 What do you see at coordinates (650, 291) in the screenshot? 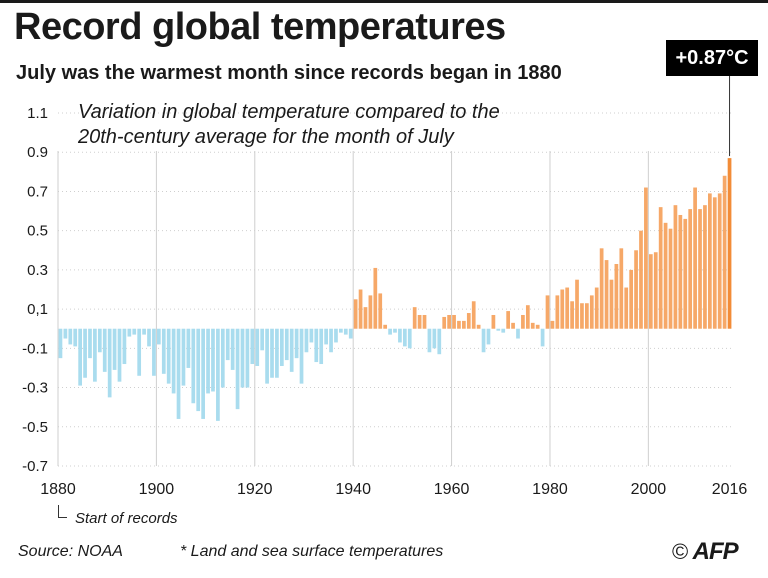
I see `bar-2000` at bounding box center [650, 291].